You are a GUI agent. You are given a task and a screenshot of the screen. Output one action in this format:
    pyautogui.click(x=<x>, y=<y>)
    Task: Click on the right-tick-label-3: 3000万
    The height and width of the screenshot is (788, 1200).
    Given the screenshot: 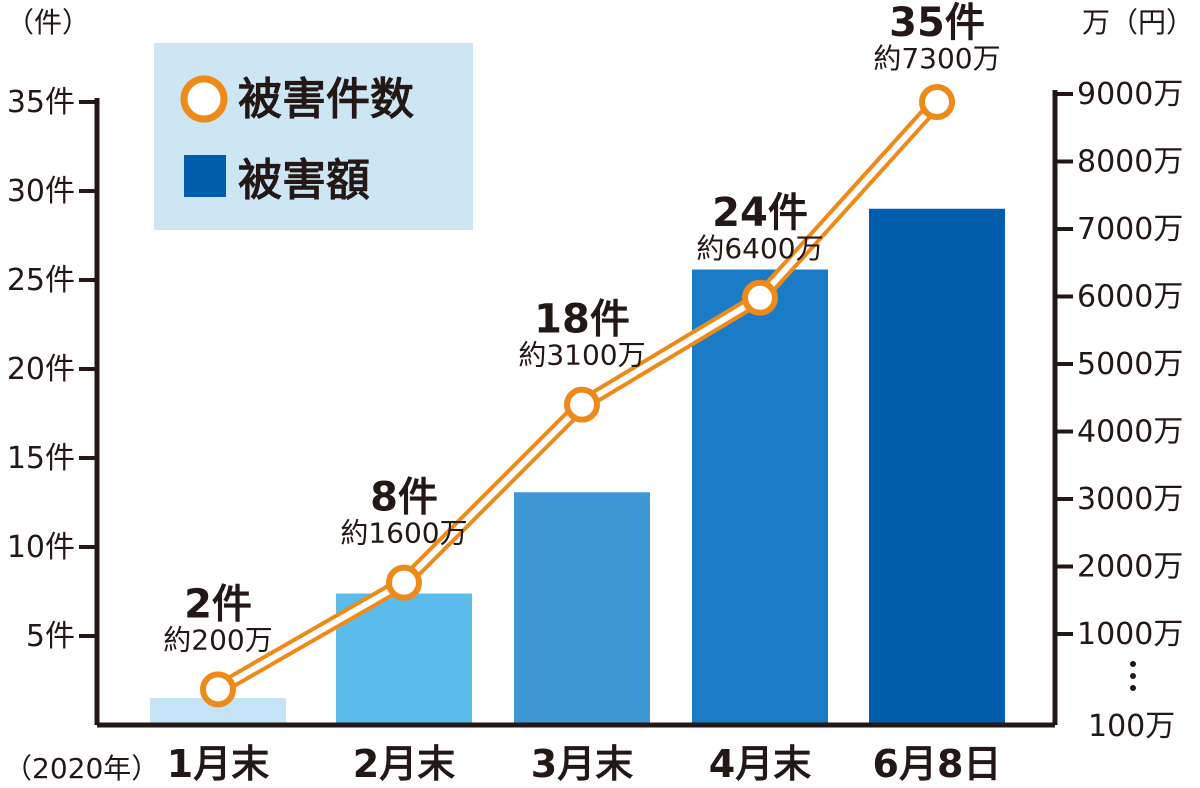 What is the action you would take?
    pyautogui.click(x=1130, y=499)
    